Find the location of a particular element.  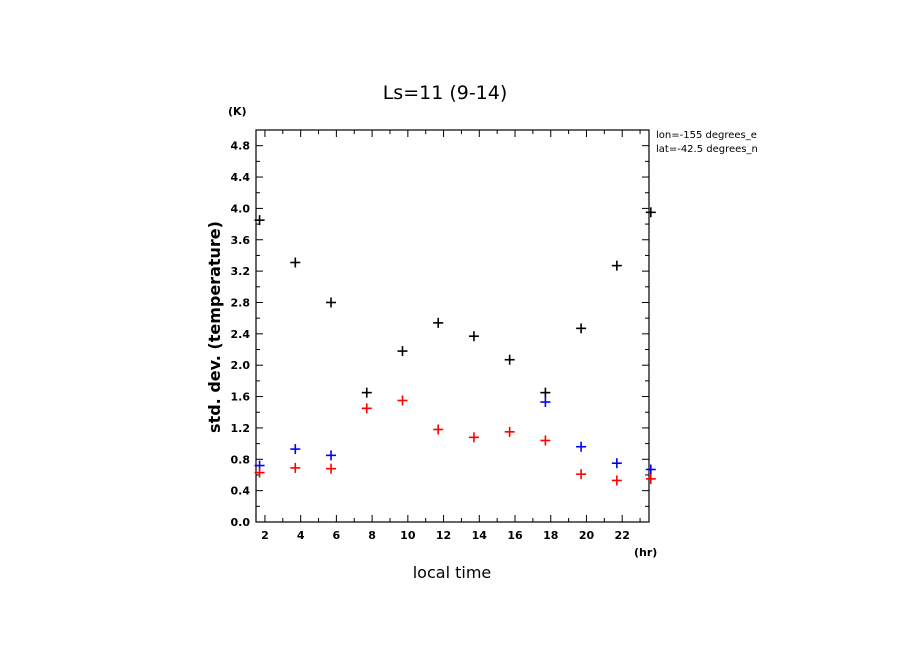

y-tick-label: 4.4 is located at coordinates (241, 177).